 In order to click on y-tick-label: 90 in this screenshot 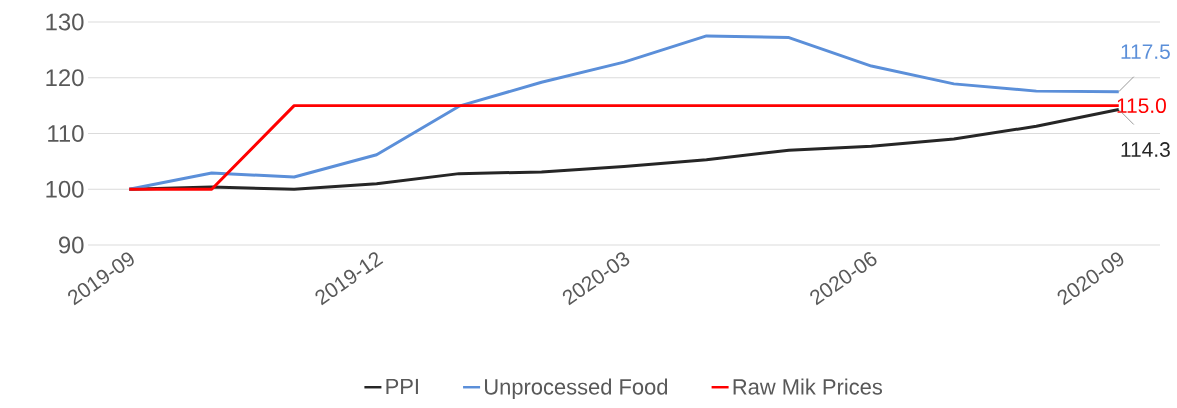, I will do `click(71, 245)`.